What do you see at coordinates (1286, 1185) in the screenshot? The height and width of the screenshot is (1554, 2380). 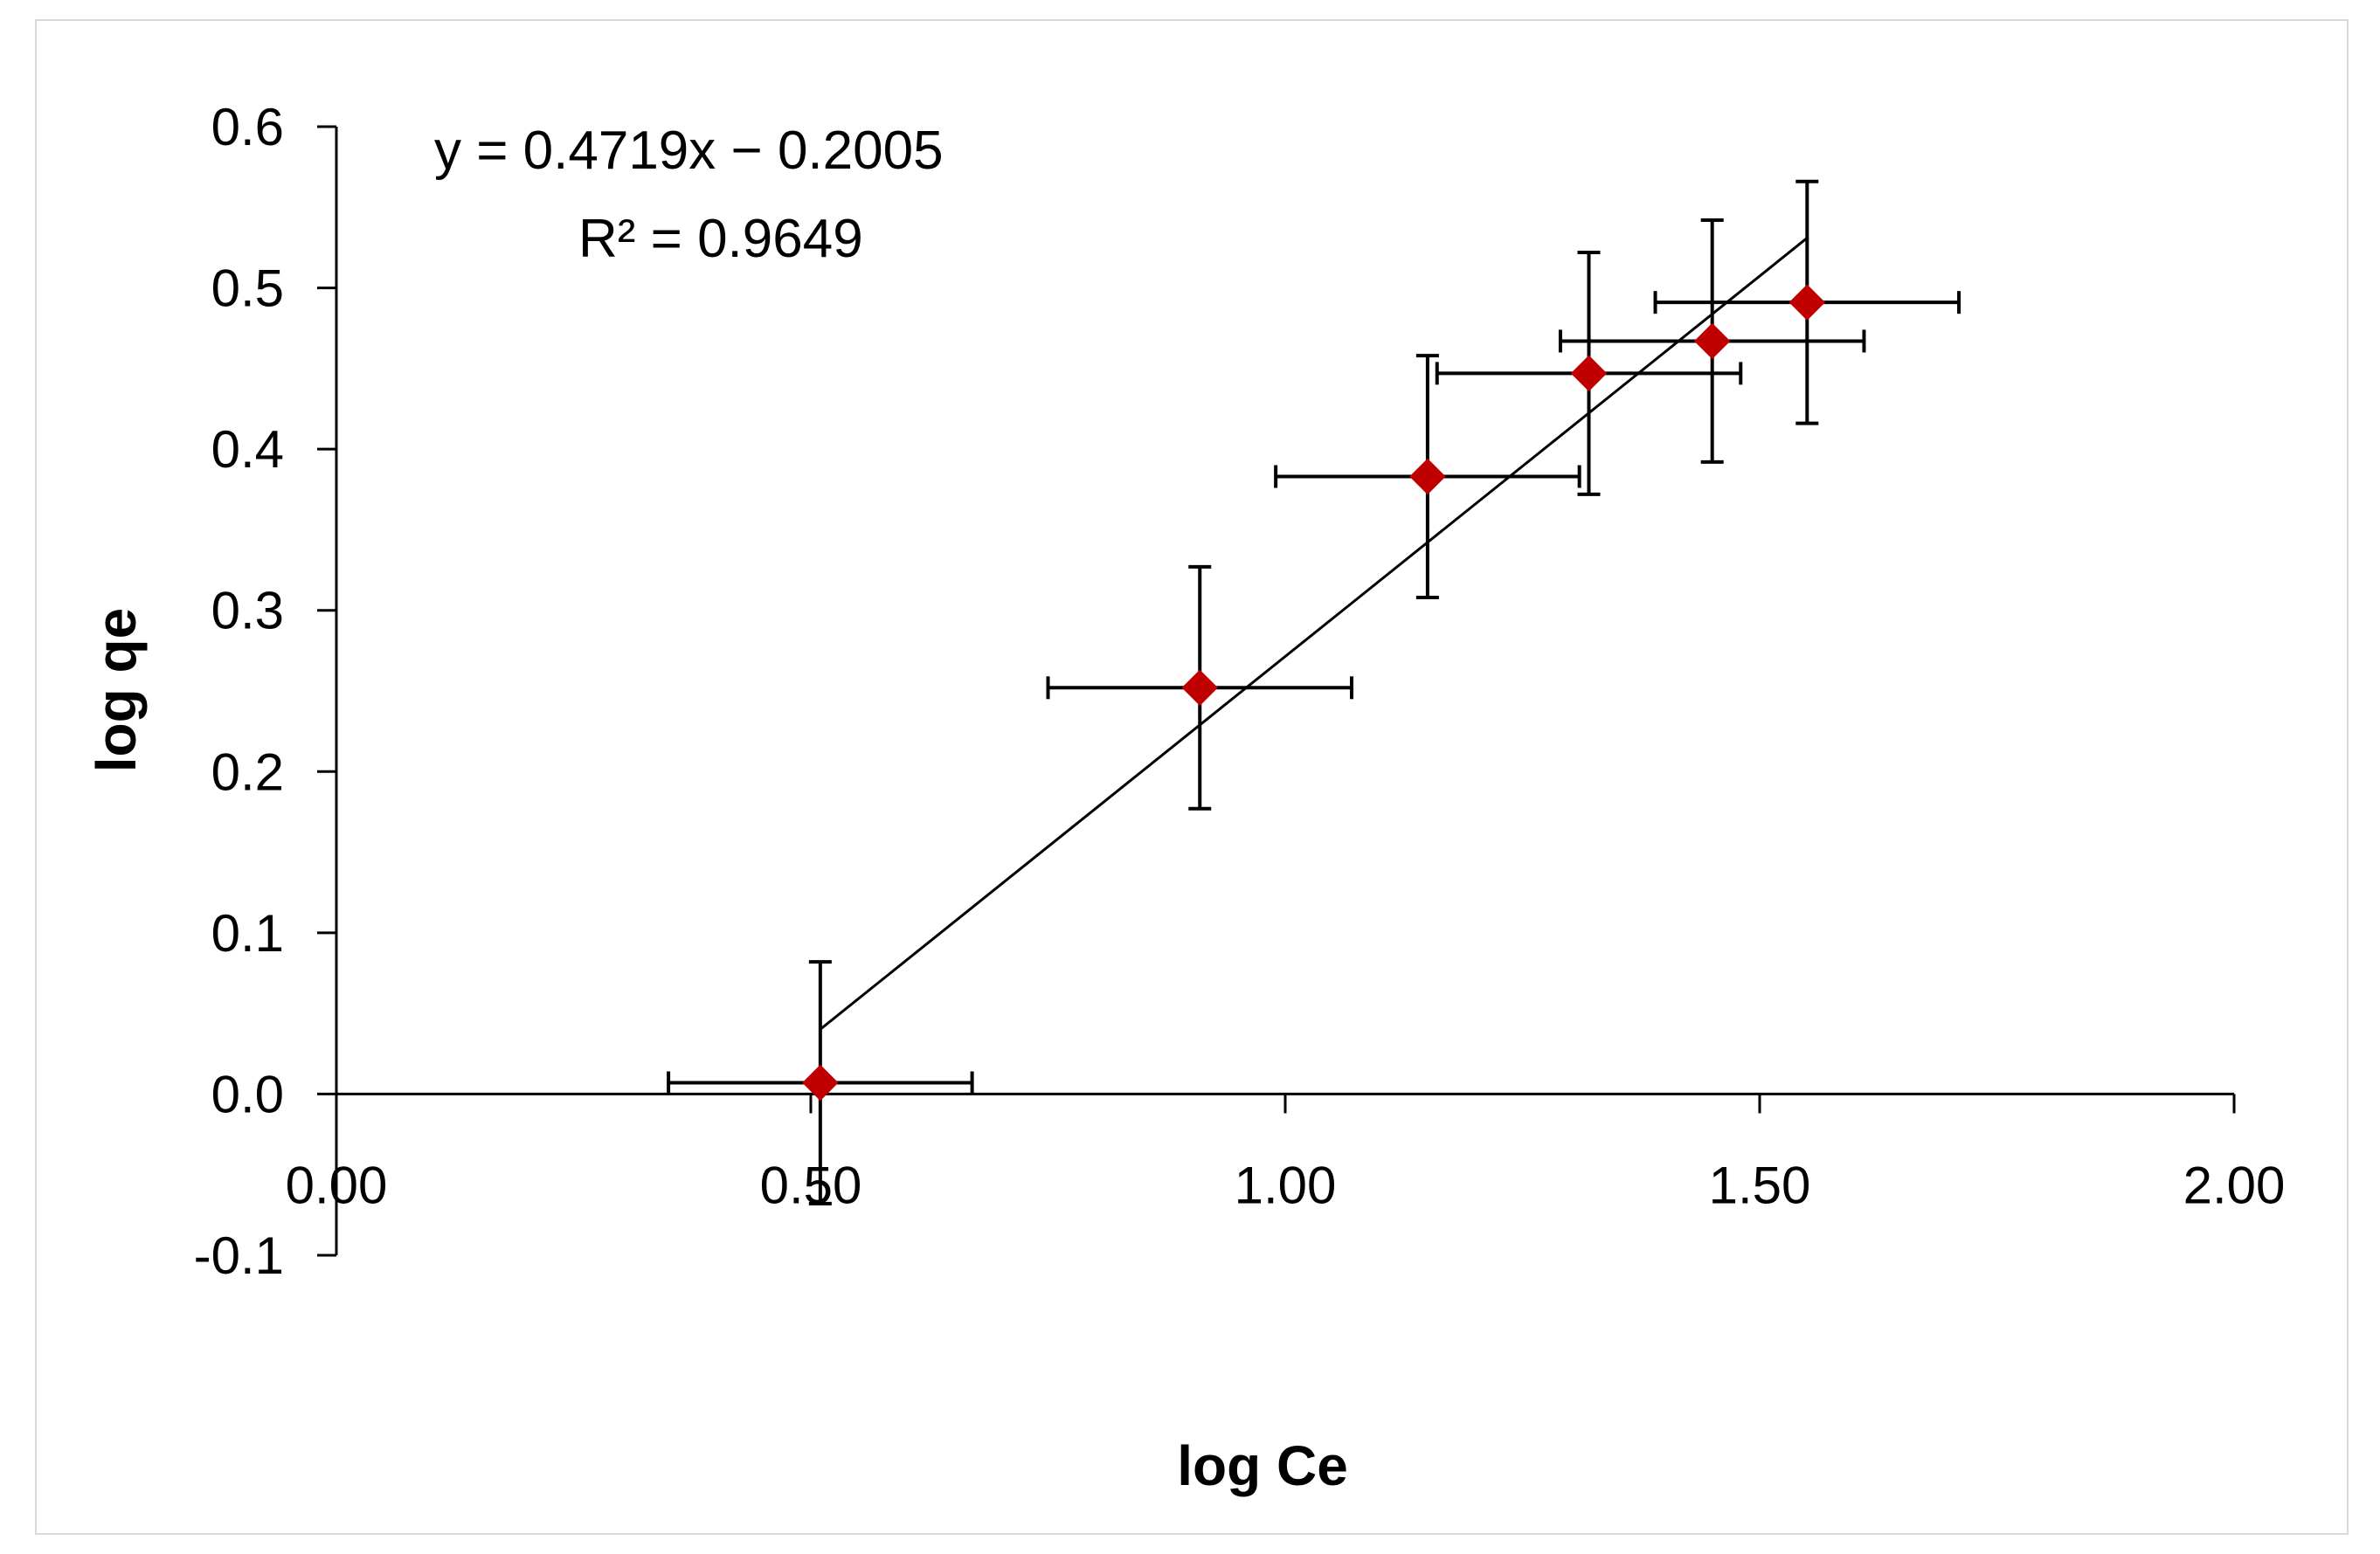 I see `x-tick-label: 1.00` at bounding box center [1286, 1185].